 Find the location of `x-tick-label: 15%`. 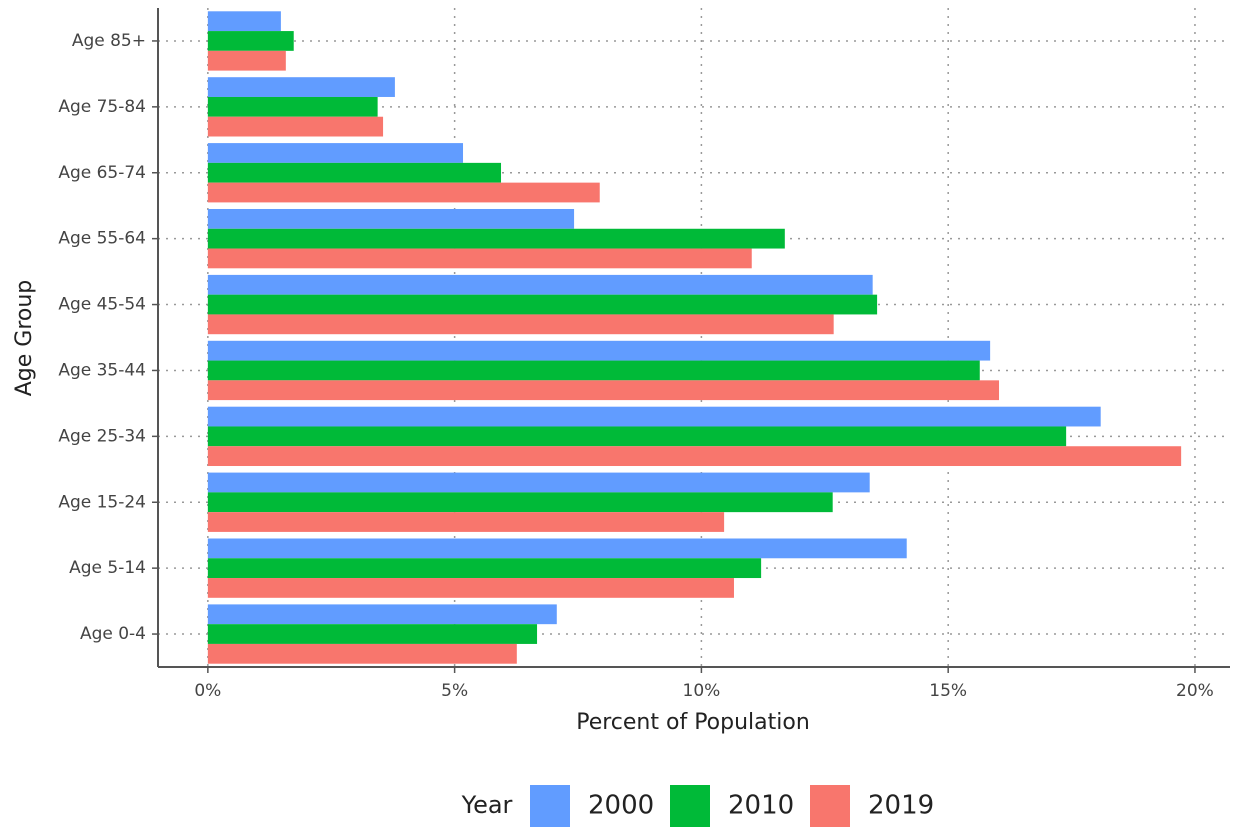

x-tick-label: 15% is located at coordinates (948, 691).